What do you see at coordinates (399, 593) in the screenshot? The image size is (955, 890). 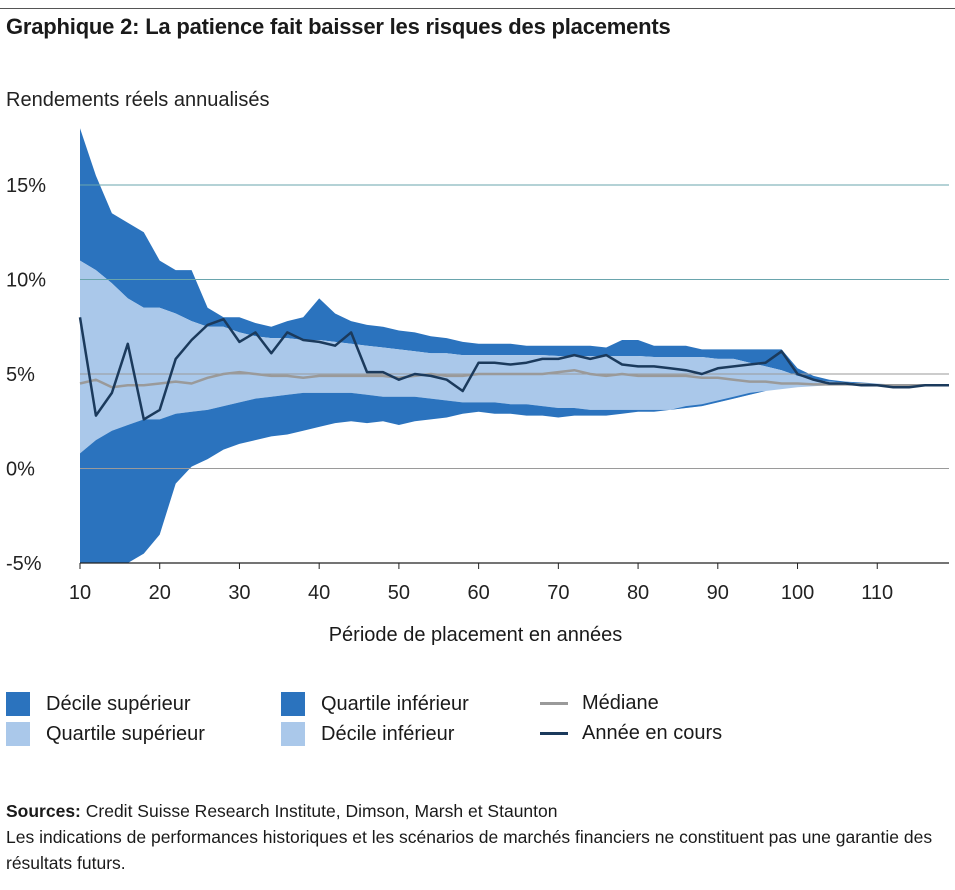 I see `x-tick-label: 50` at bounding box center [399, 593].